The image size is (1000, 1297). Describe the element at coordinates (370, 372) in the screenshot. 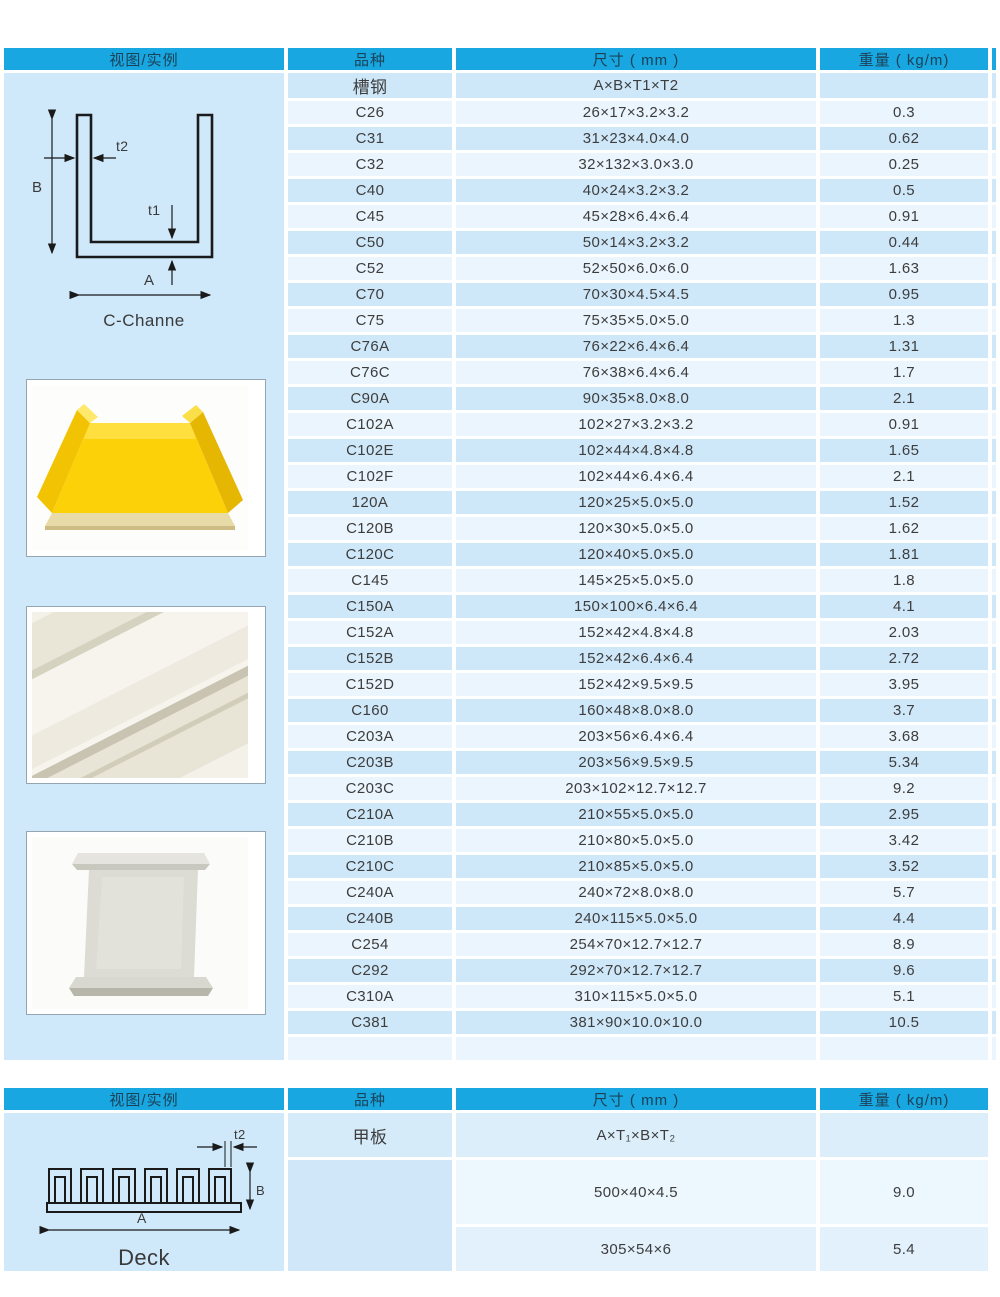

I see `product-name-cell: C76C` at that location.